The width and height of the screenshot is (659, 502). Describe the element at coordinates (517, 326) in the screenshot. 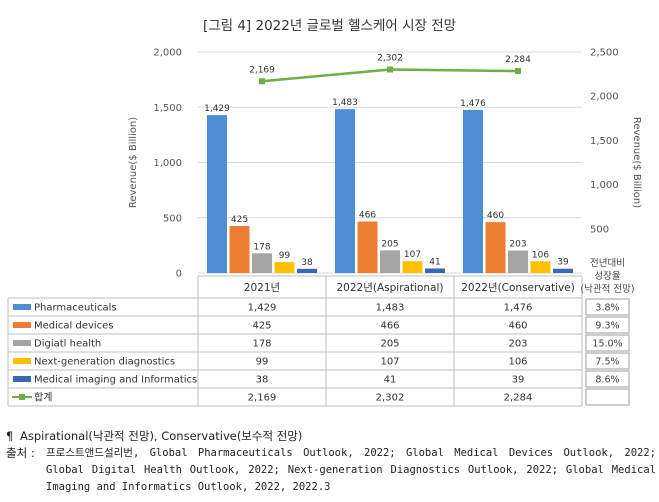

I see `table-cell: 460` at that location.